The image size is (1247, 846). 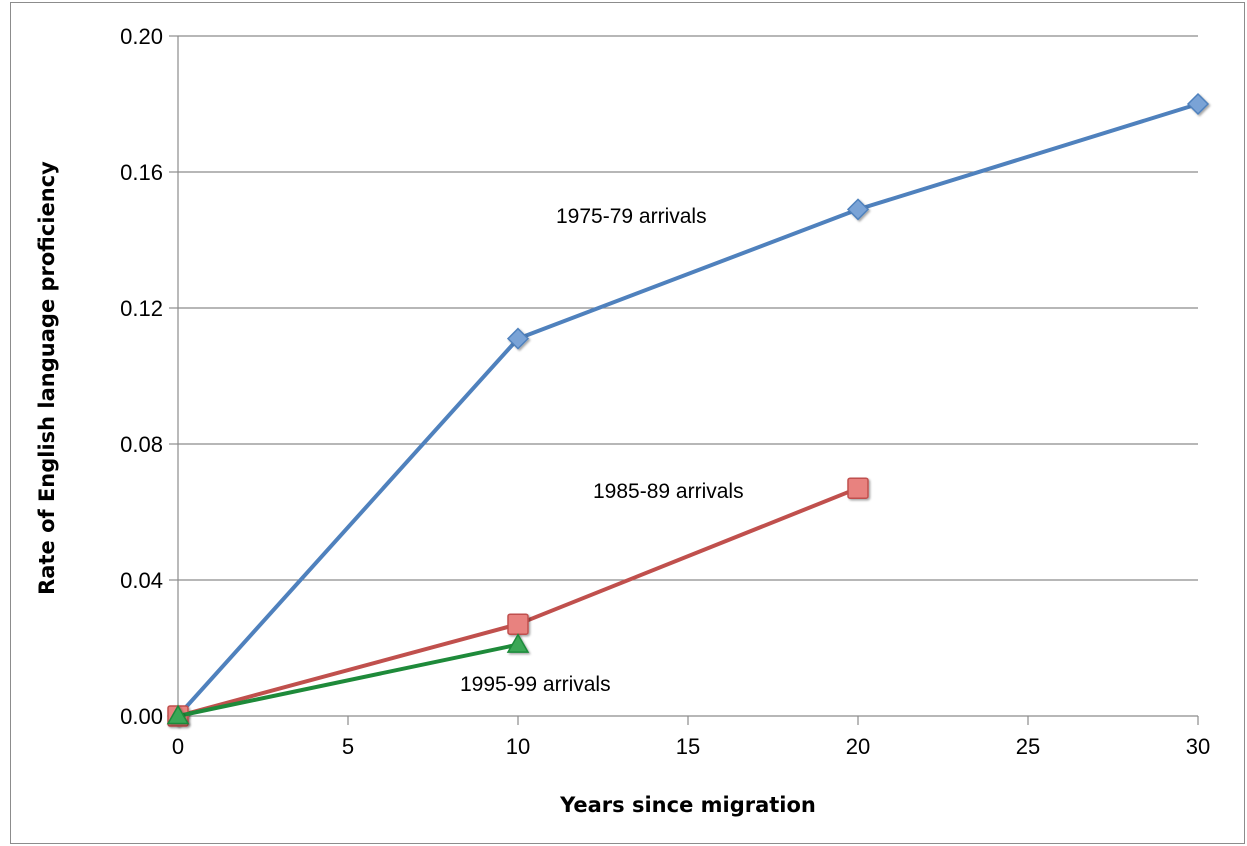 I want to click on x-tick-label: 30, so click(x=1198, y=746).